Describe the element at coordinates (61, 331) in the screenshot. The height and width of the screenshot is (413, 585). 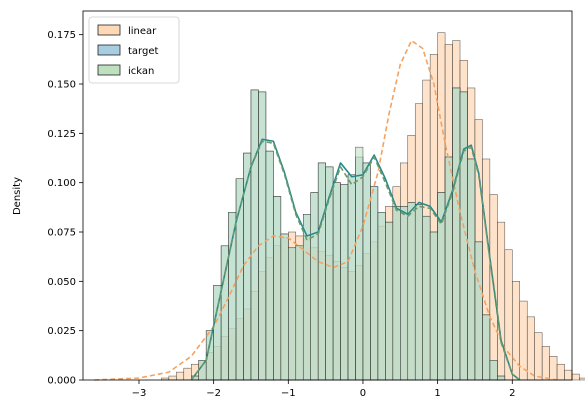
I see `y-tick-label: 0.025` at that location.